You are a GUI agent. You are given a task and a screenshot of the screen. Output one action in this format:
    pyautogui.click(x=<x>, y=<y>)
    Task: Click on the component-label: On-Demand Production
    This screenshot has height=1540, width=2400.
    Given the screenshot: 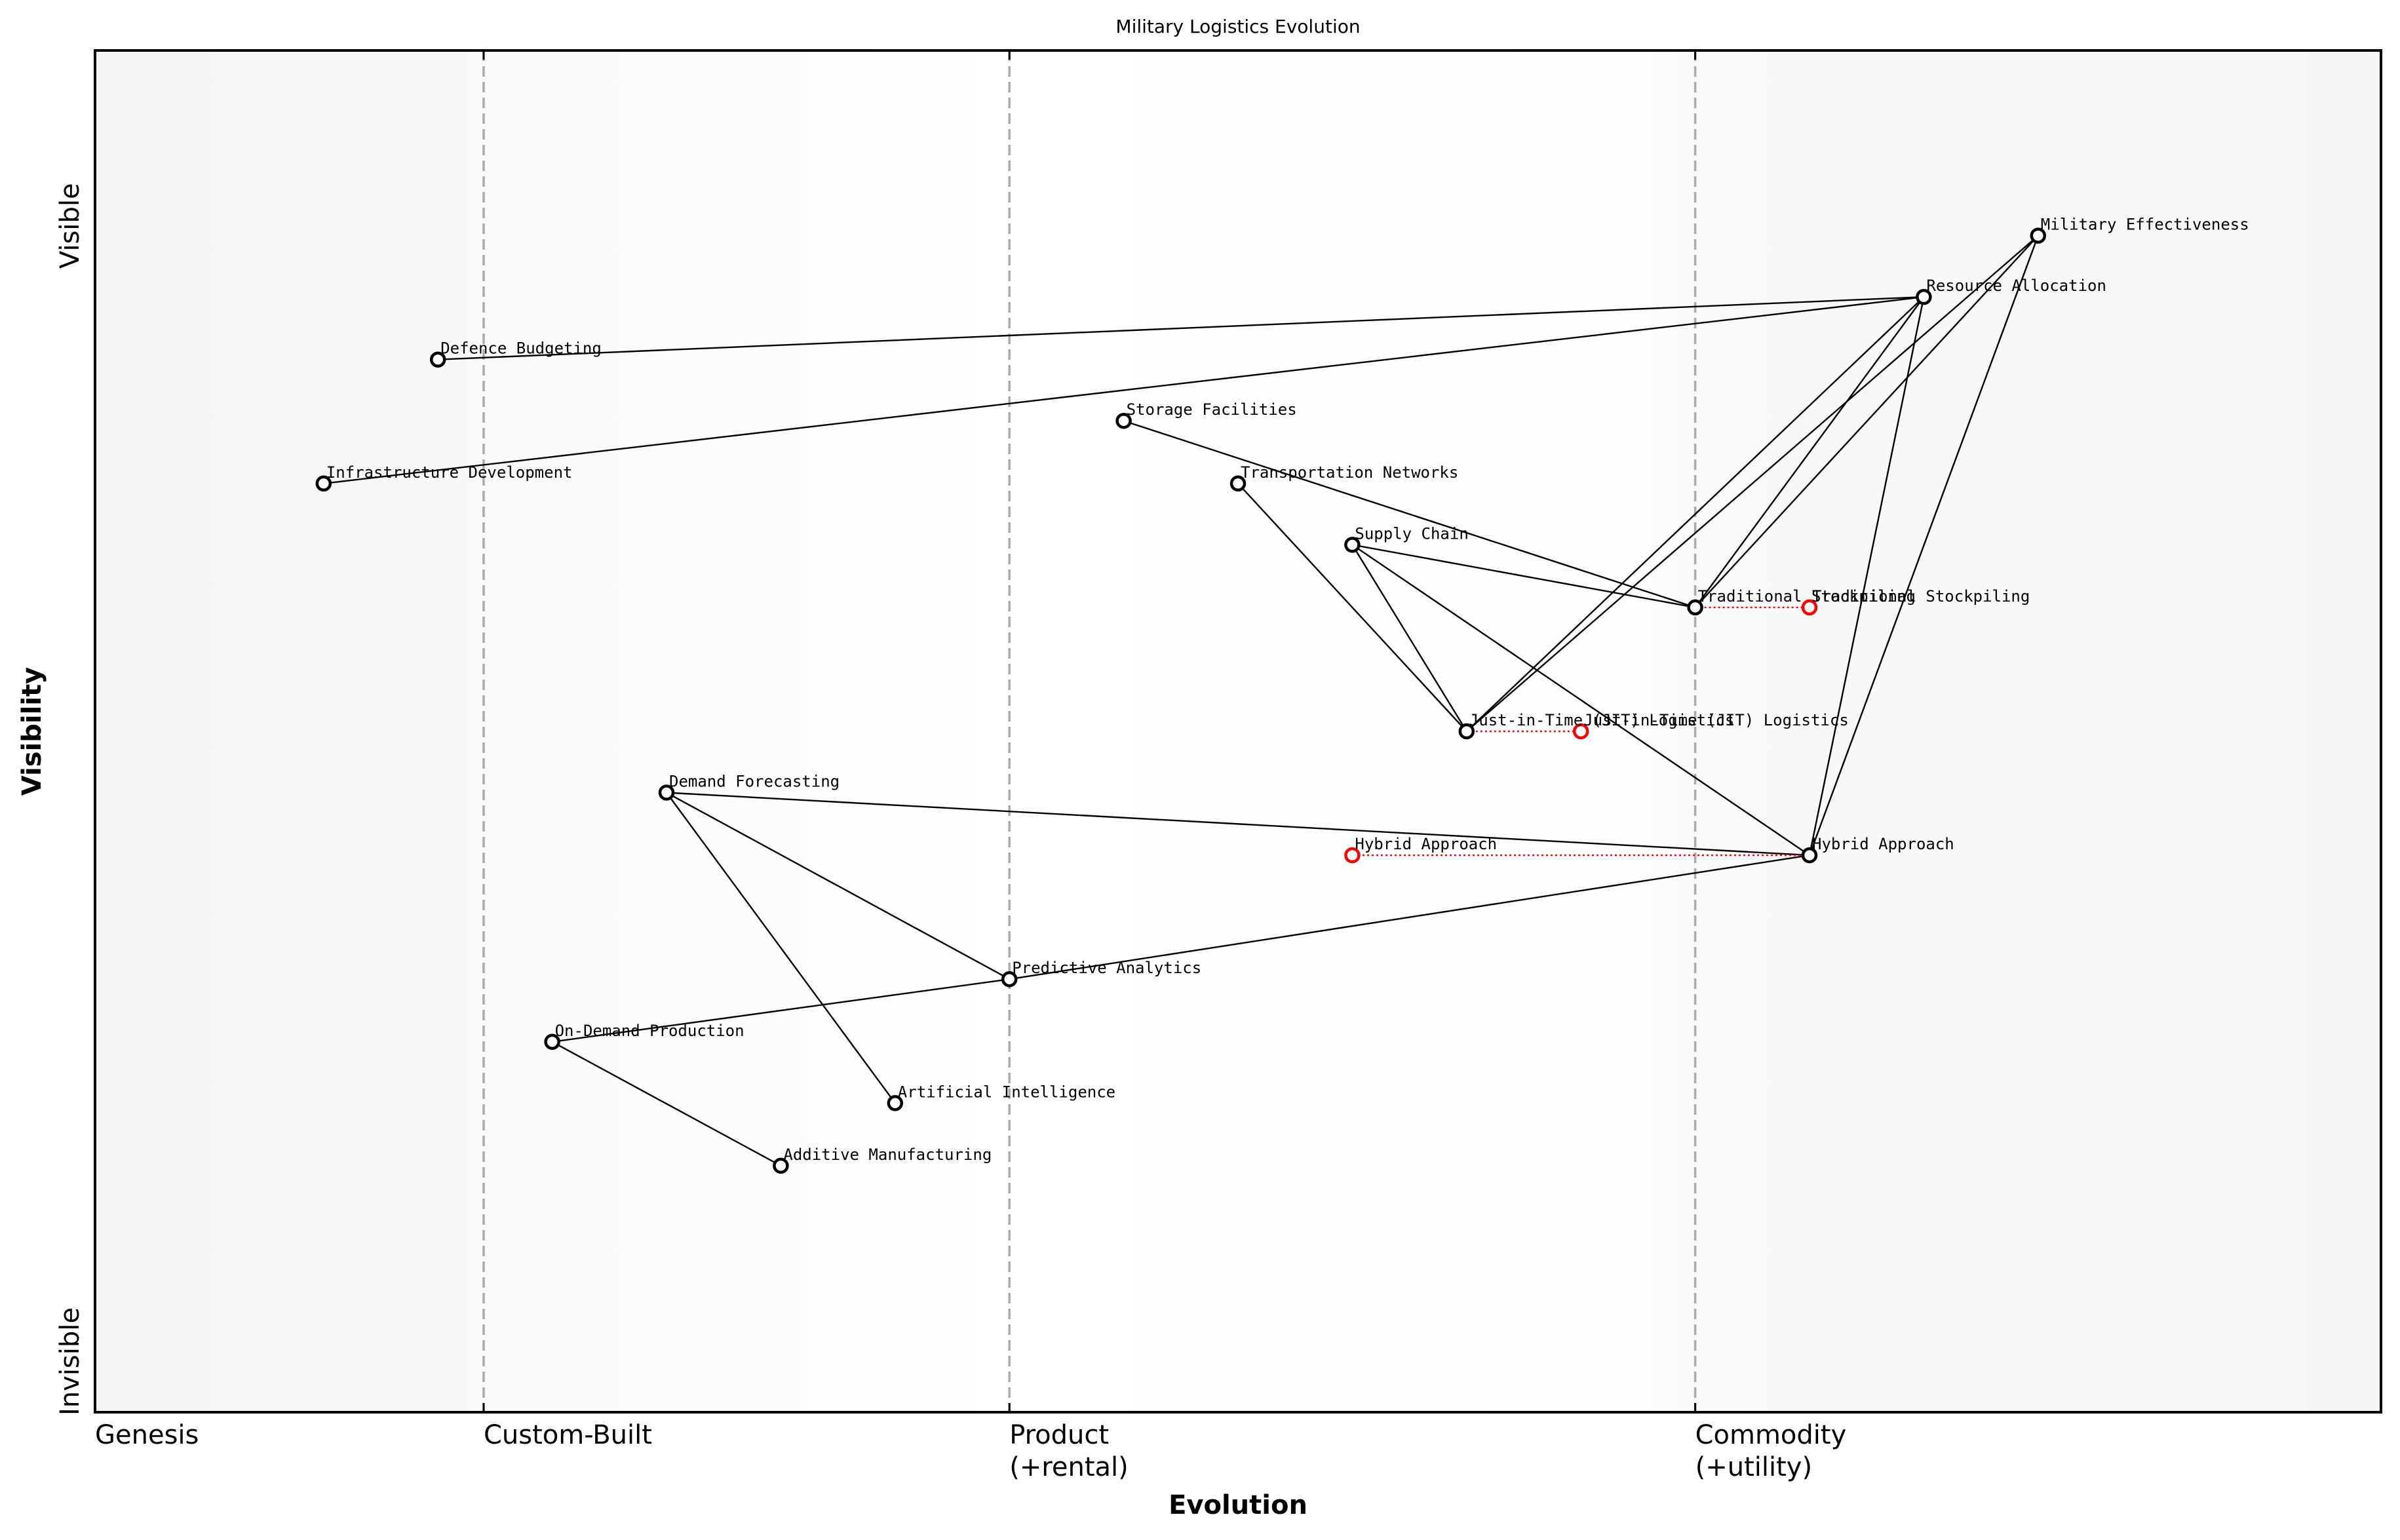 What is the action you would take?
    pyautogui.click(x=650, y=1031)
    